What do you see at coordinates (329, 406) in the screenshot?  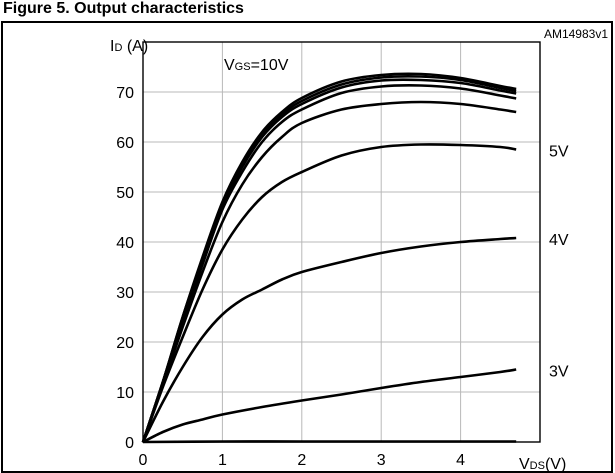 I see `series-line` at bounding box center [329, 406].